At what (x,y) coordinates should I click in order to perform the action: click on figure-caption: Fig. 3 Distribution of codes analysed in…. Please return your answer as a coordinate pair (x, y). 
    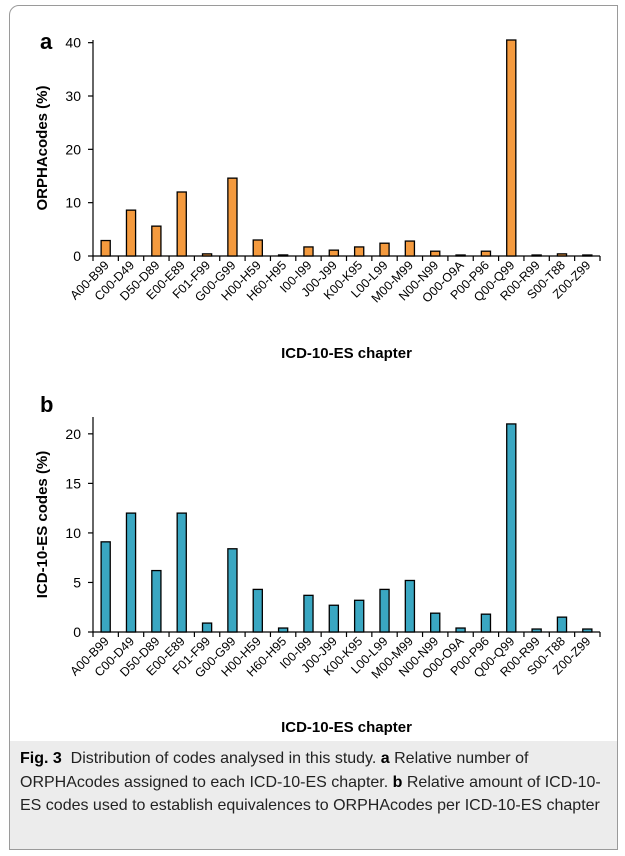
    Looking at the image, I should click on (313, 795).